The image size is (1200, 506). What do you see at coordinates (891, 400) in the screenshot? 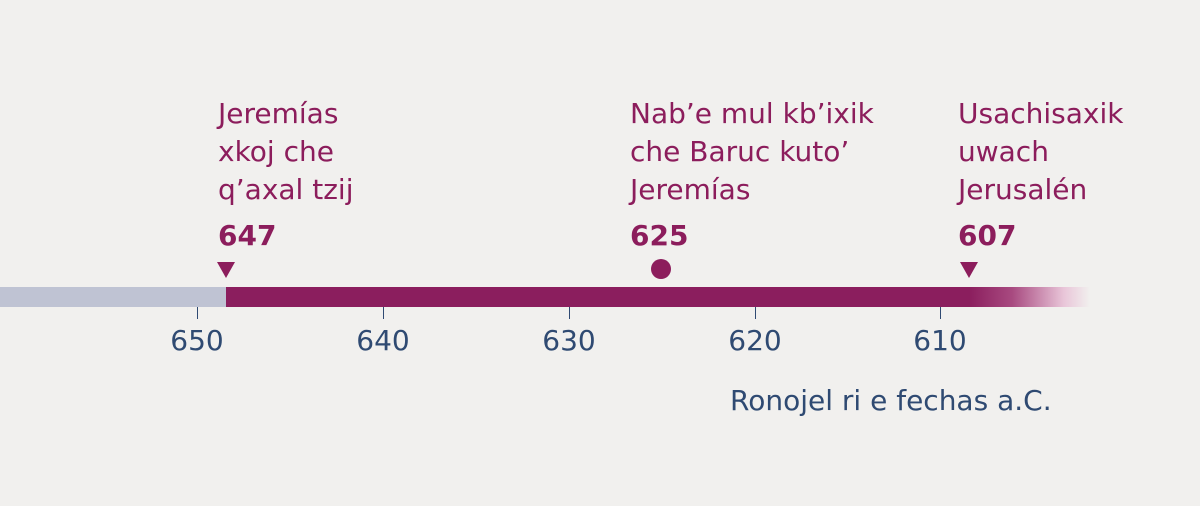
I see `axis-caption: Ronojel ri e fechas a.C.` at bounding box center [891, 400].